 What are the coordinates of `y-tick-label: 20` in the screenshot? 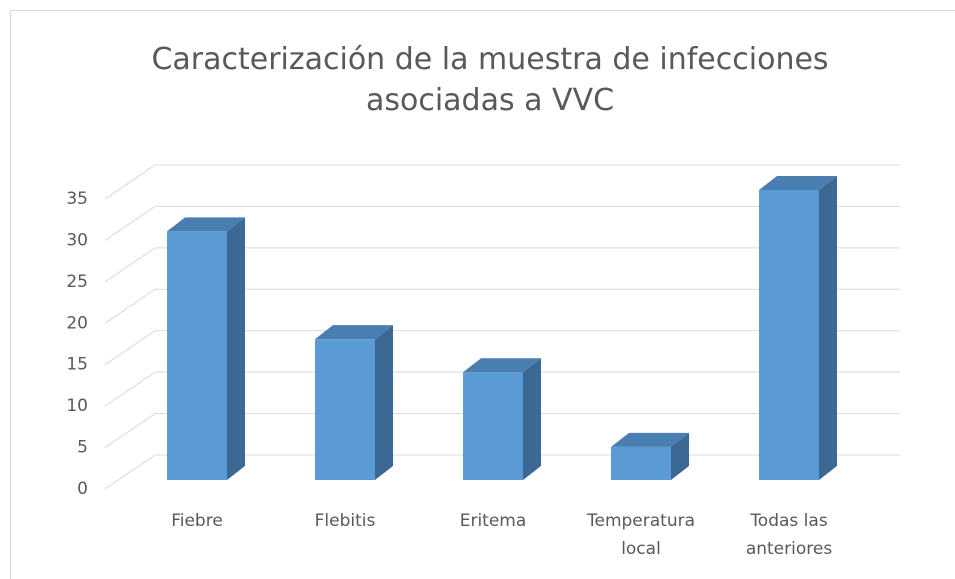 It's located at (77, 323).